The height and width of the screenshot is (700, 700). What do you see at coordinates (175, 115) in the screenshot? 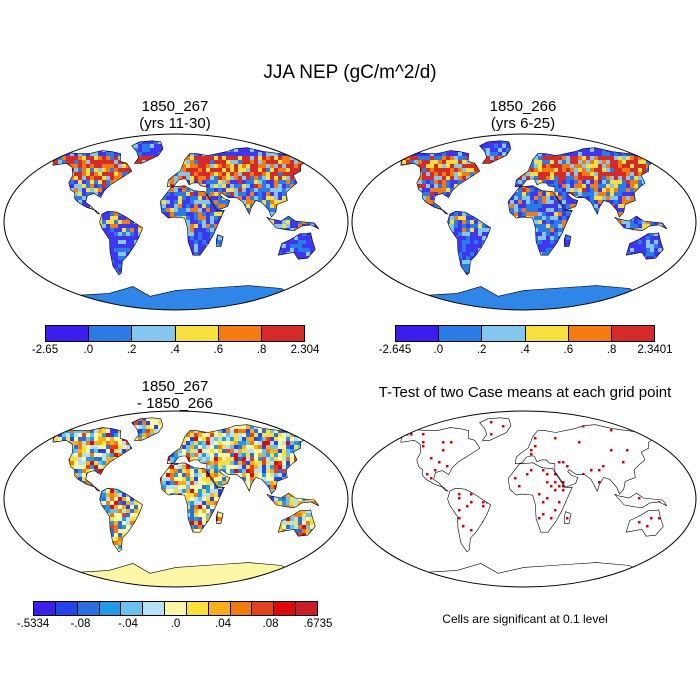
I see `panel-title-case1: 1850_267 (yrs 11-30)` at bounding box center [175, 115].